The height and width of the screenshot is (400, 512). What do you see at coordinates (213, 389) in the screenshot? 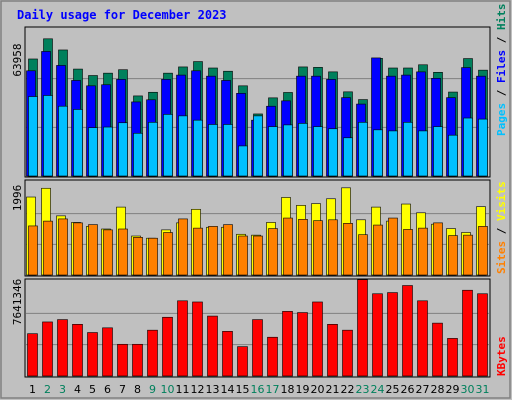
I see `day-label: 13` at bounding box center [213, 389].